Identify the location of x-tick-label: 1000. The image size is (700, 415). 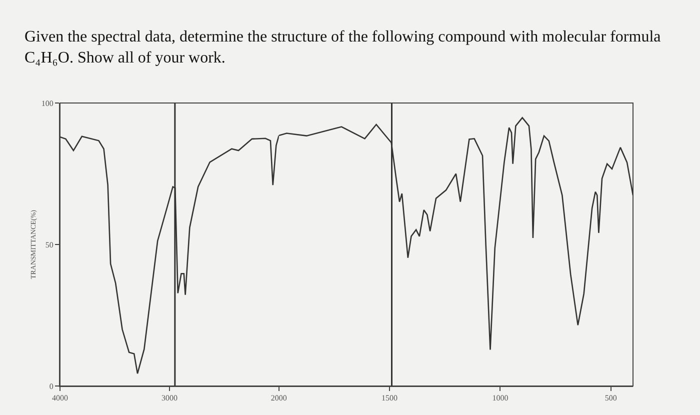
(500, 398).